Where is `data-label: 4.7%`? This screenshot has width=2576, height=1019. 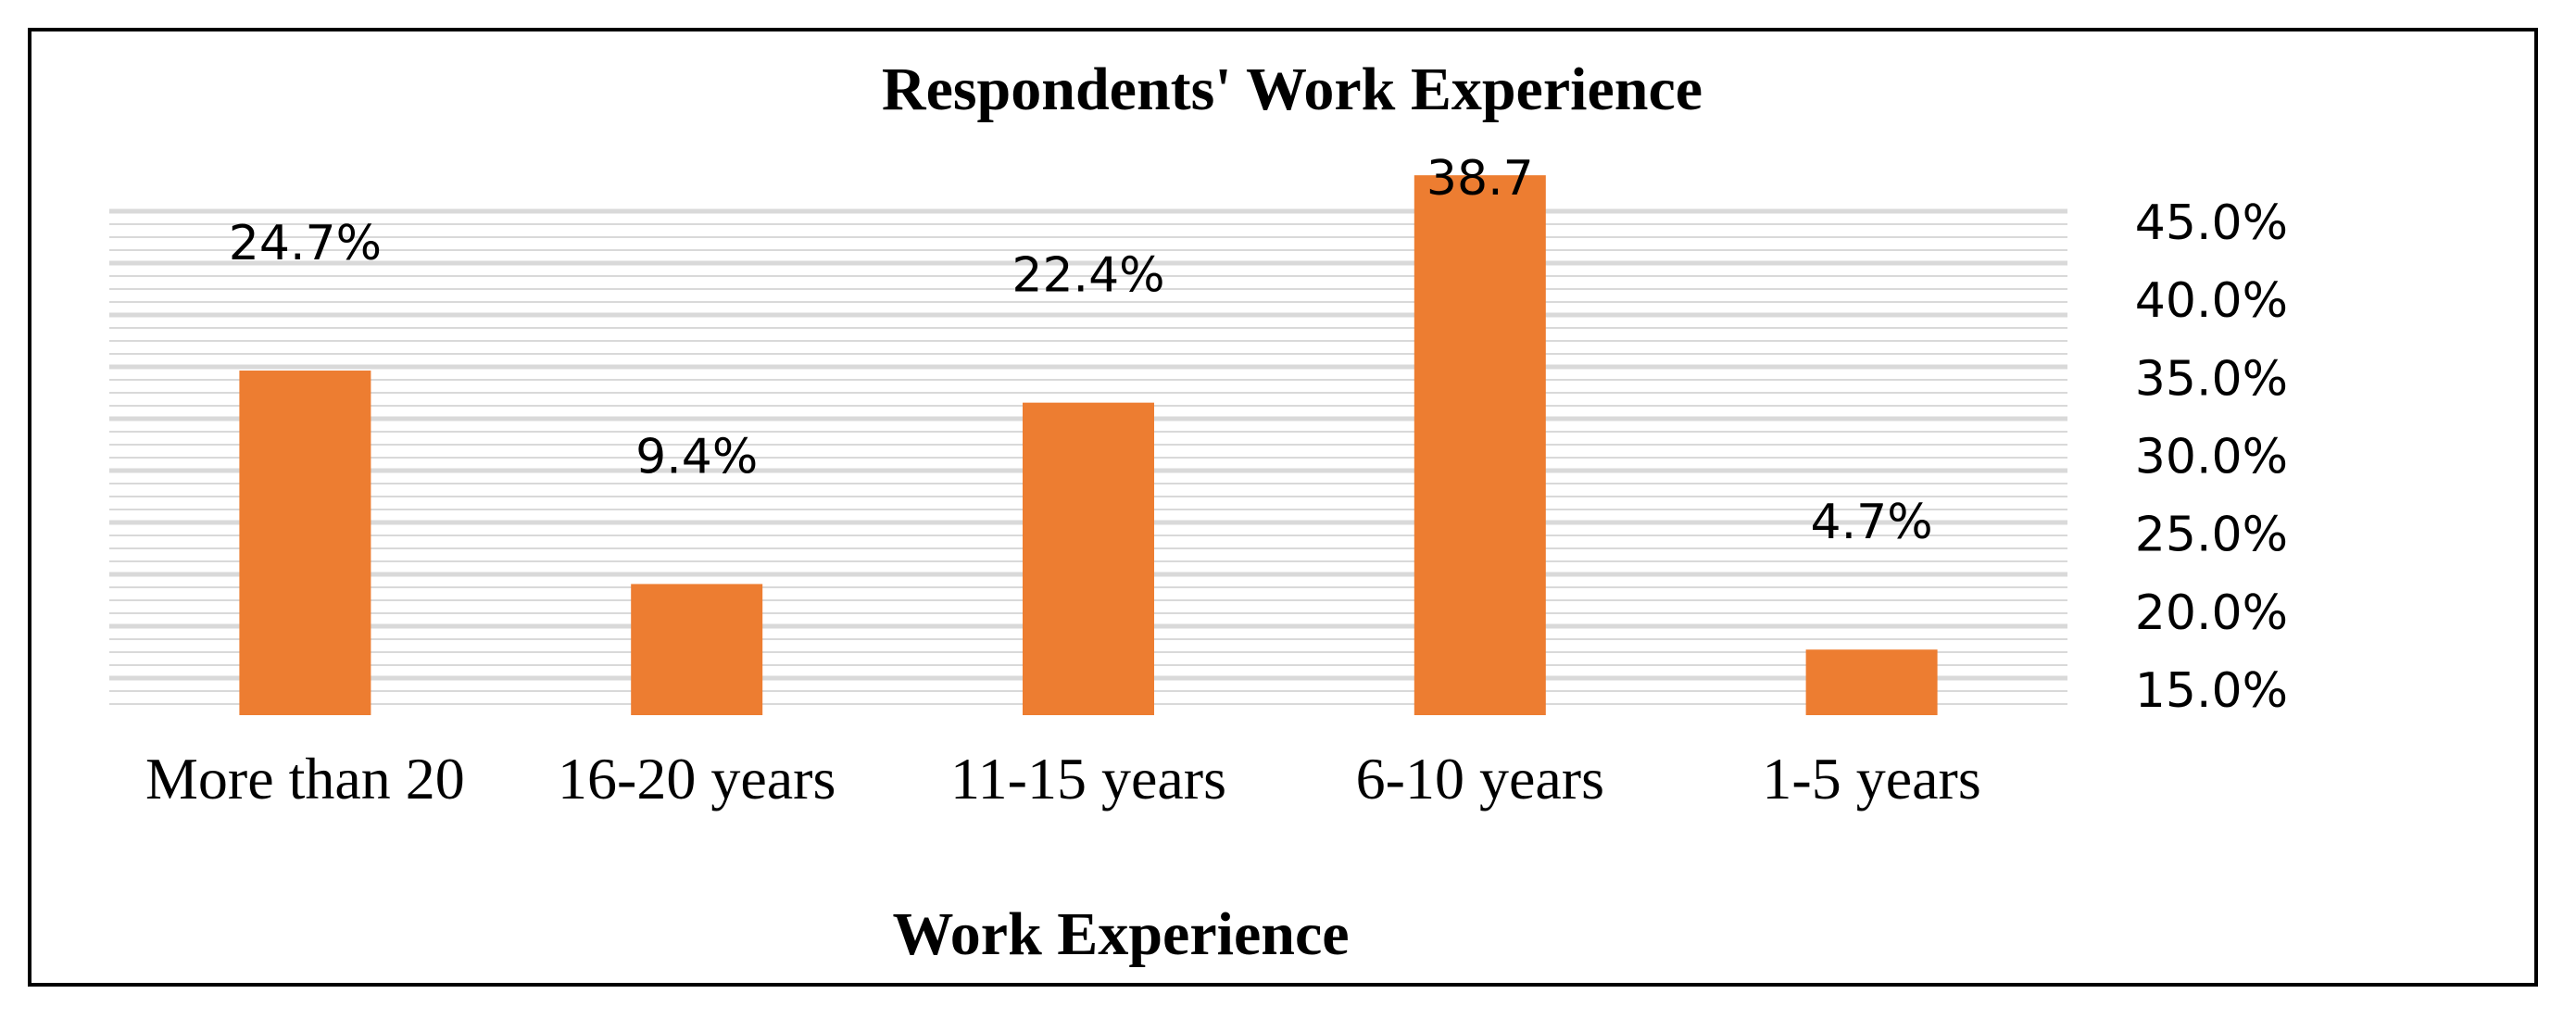
data-label: 4.7% is located at coordinates (1872, 522).